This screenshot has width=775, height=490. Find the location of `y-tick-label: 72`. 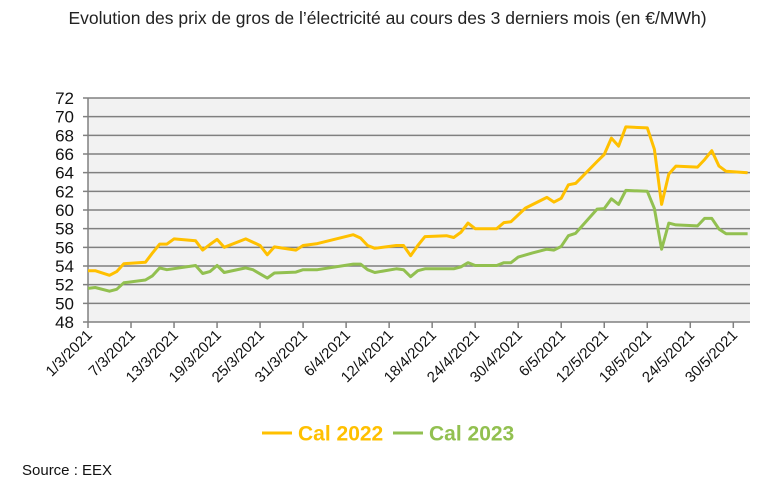

y-tick-label: 72 is located at coordinates (64, 98).